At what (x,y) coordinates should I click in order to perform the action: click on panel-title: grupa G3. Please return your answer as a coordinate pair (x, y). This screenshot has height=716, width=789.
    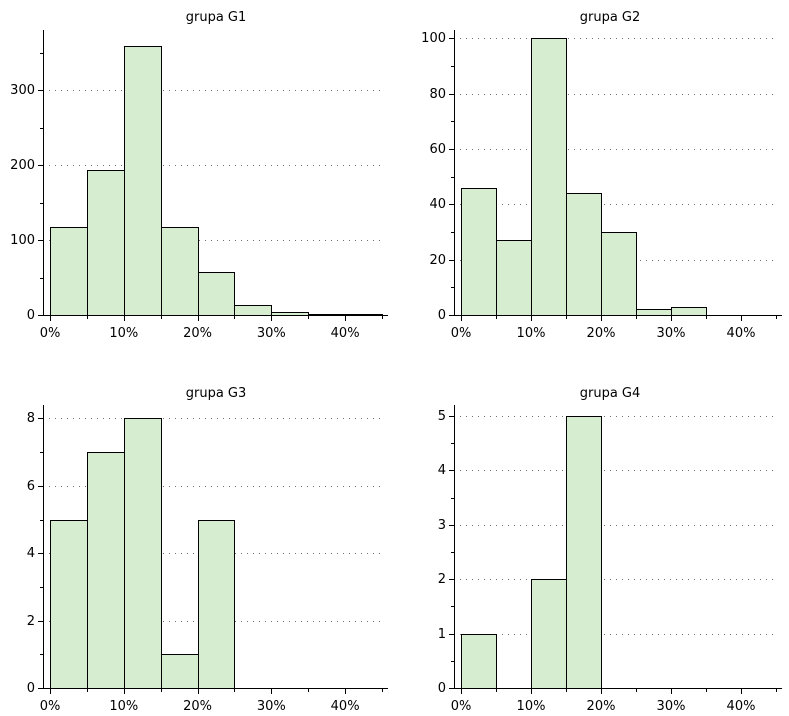
    Looking at the image, I should click on (216, 393).